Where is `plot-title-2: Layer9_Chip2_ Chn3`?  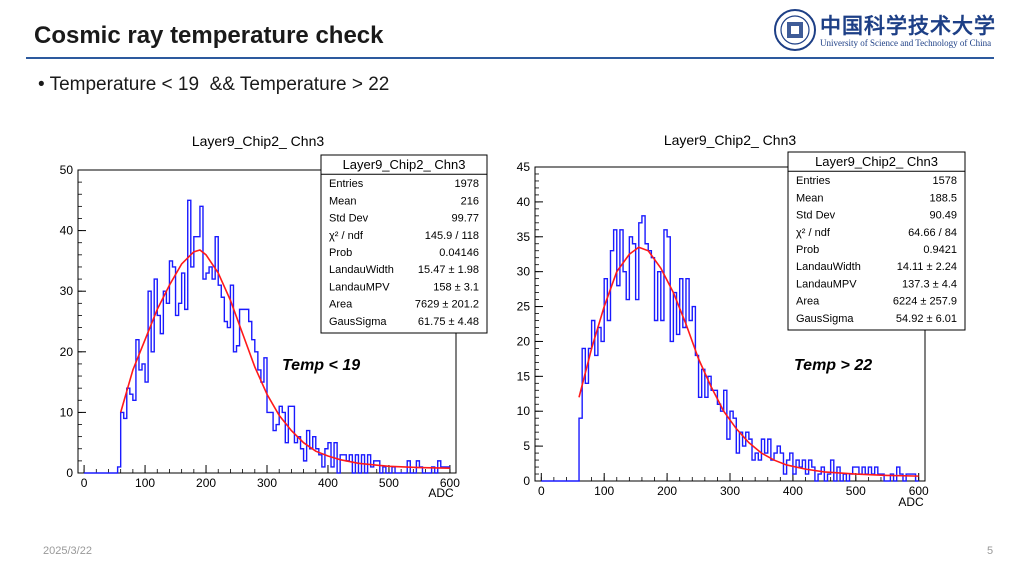
plot-title-2: Layer9_Chip2_ Chn3 is located at coordinates (730, 140).